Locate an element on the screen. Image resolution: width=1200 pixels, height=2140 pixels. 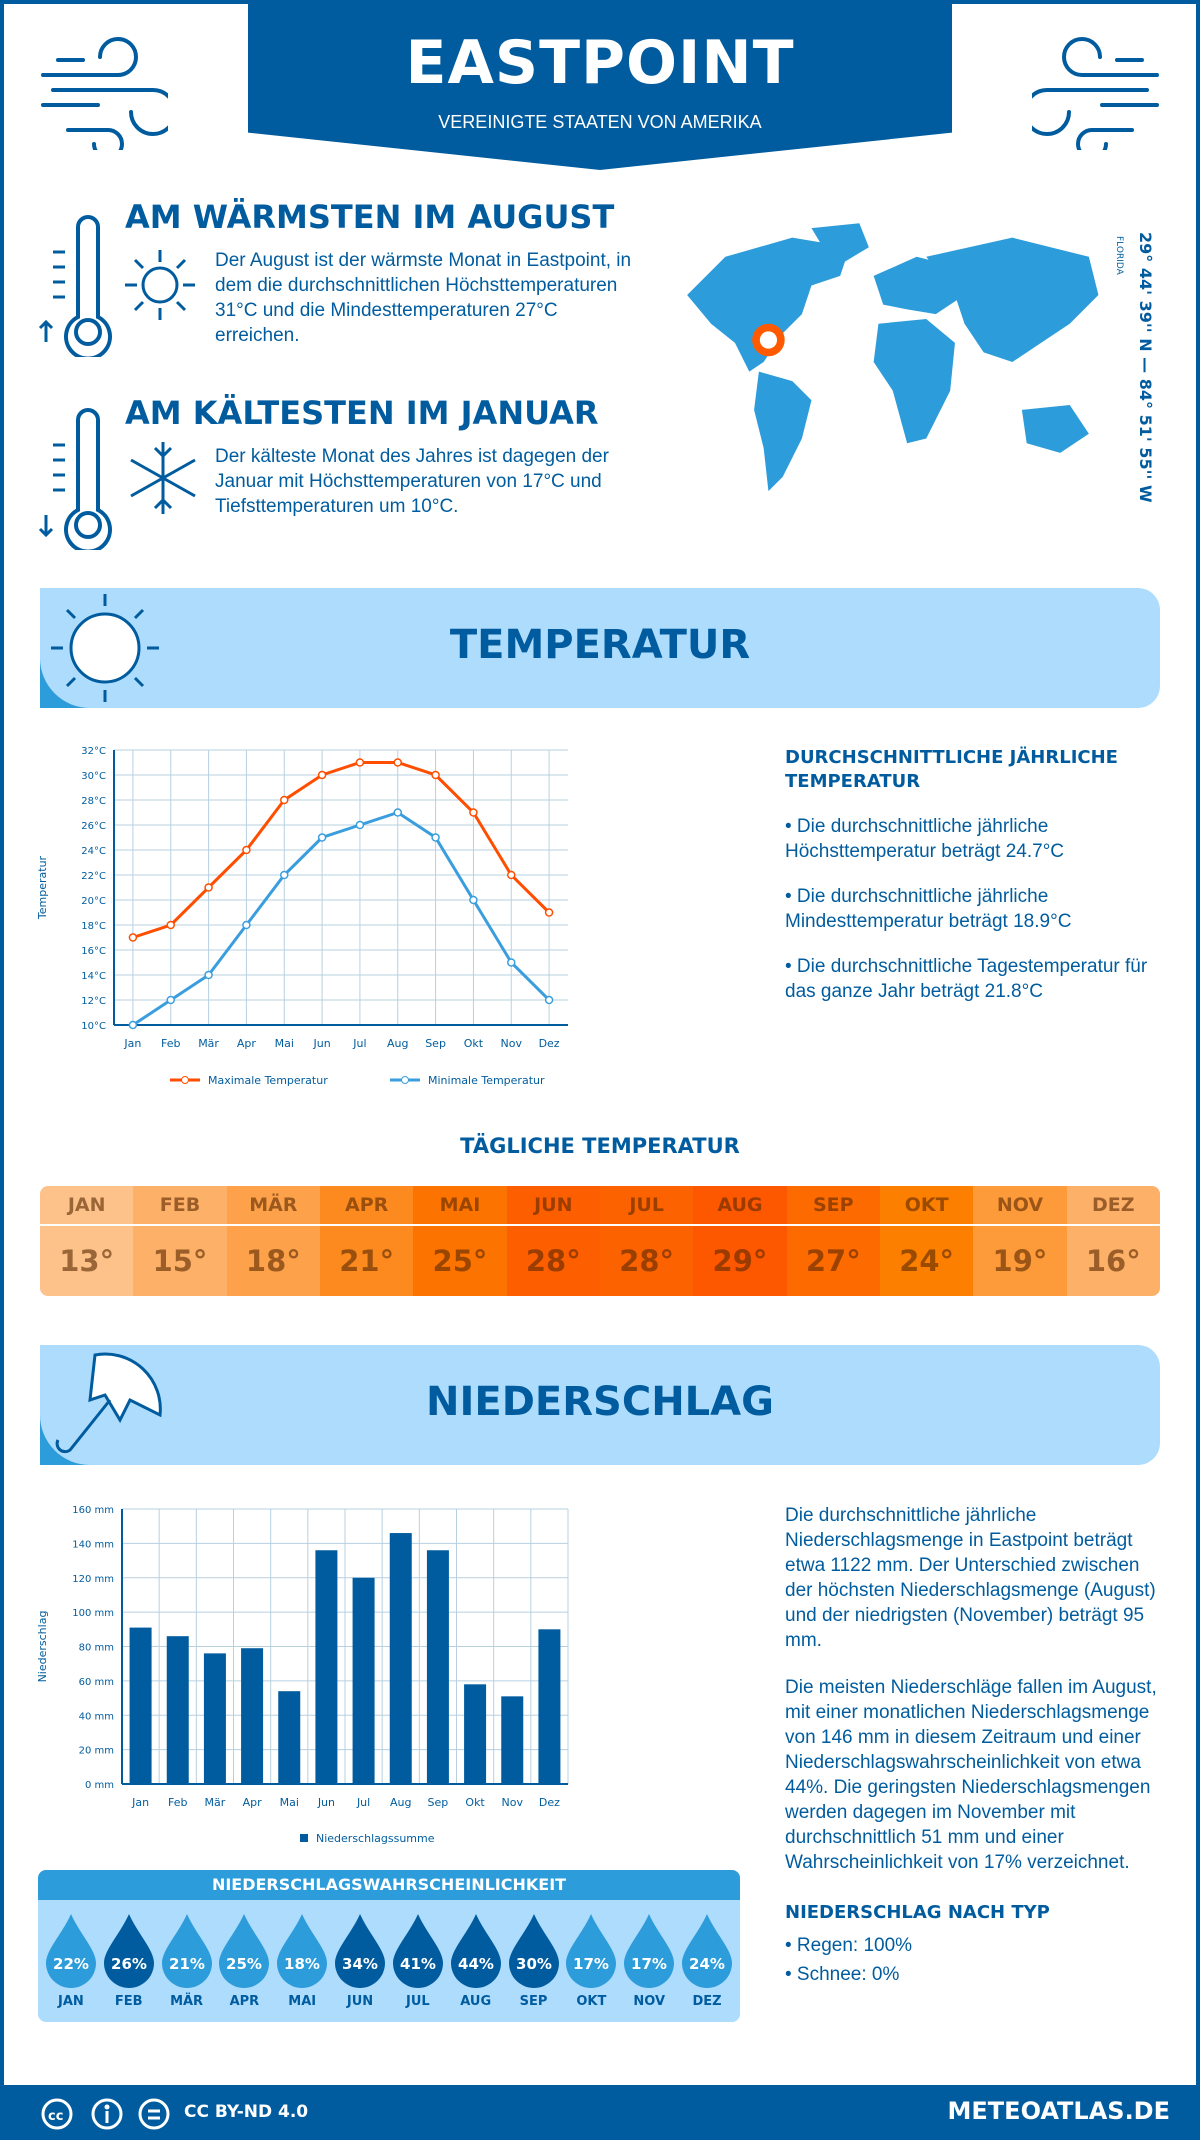
precip-type-rain: • Regen: 100% is located at coordinates (849, 1945).